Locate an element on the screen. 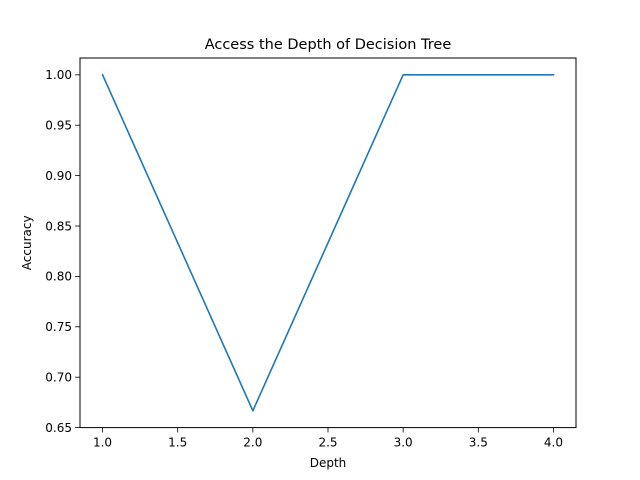 Image resolution: width=640 pixels, height=480 pixels. y-tick-label: 0.65 is located at coordinates (58, 428).